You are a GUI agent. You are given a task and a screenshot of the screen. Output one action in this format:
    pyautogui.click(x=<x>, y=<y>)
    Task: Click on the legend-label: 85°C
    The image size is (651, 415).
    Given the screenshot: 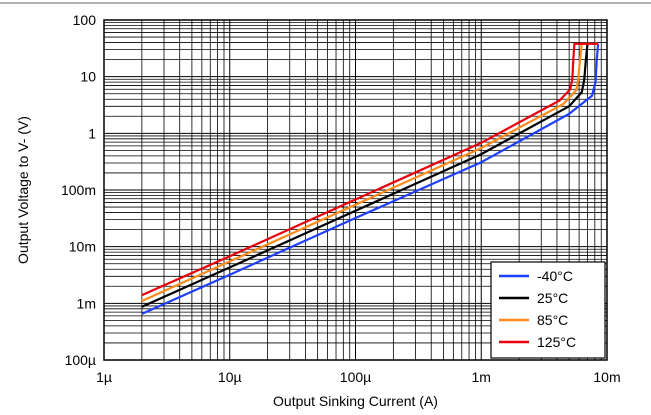 What is the action you would take?
    pyautogui.click(x=552, y=320)
    